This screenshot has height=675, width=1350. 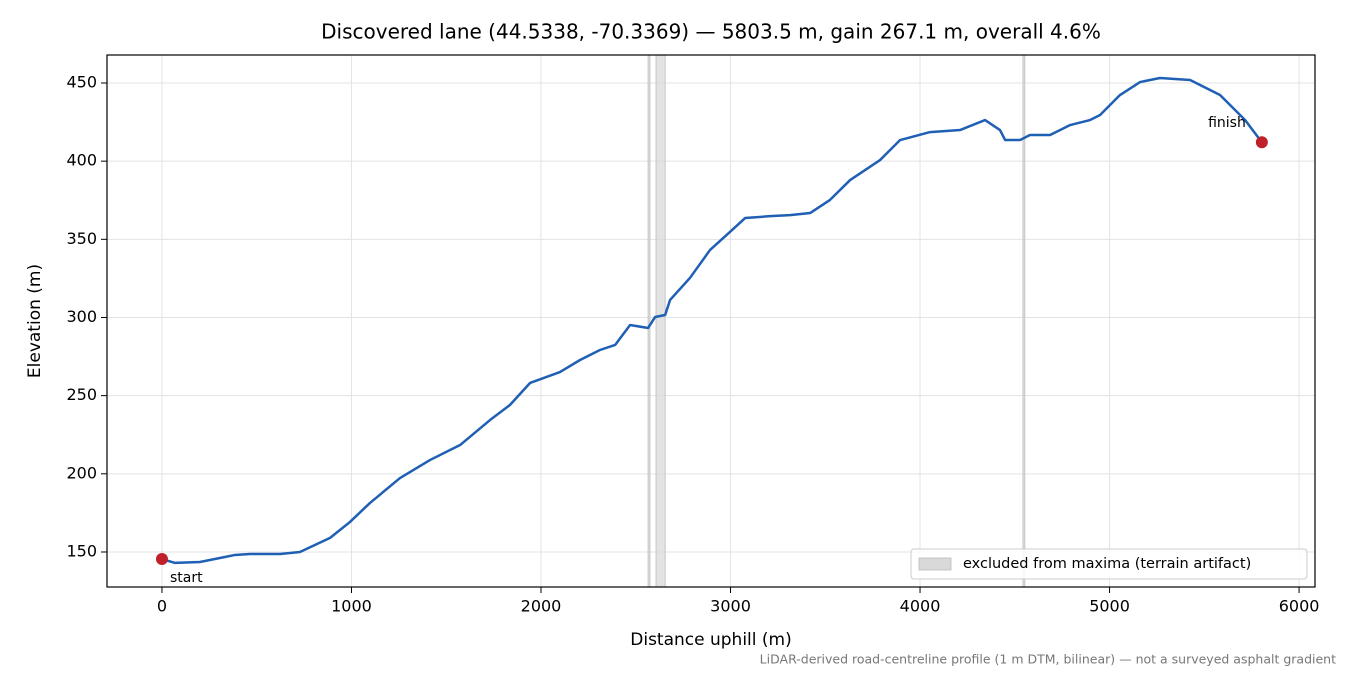 I want to click on x-tick-label: 3000, so click(x=730, y=606).